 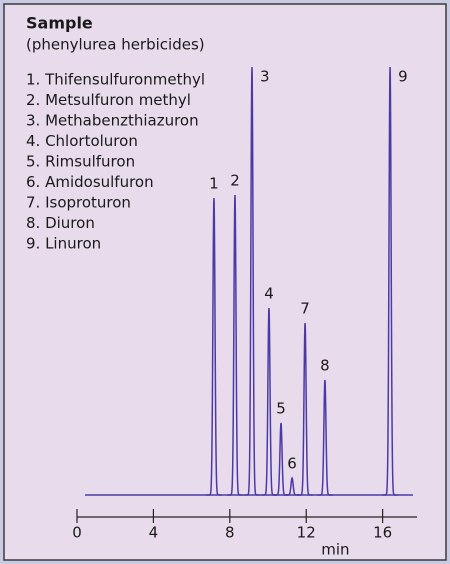 What do you see at coordinates (82, 141) in the screenshot?
I see `legend-item: 4. Chlortoluron` at bounding box center [82, 141].